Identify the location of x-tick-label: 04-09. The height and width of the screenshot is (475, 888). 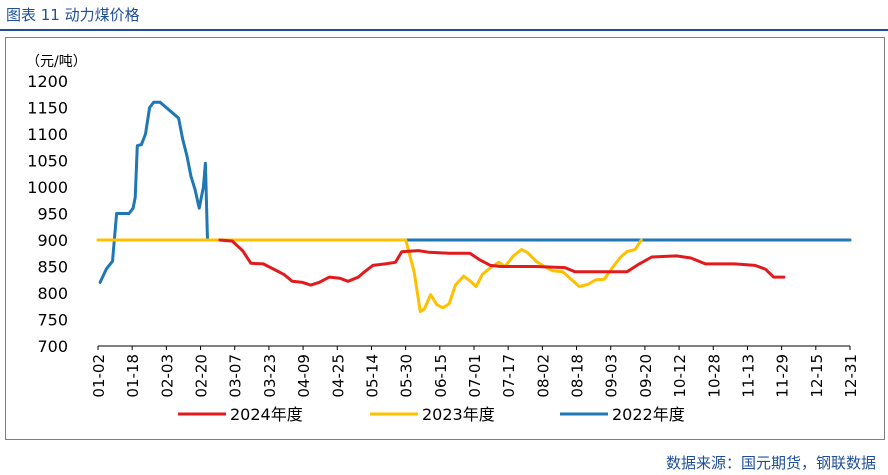
(304, 376).